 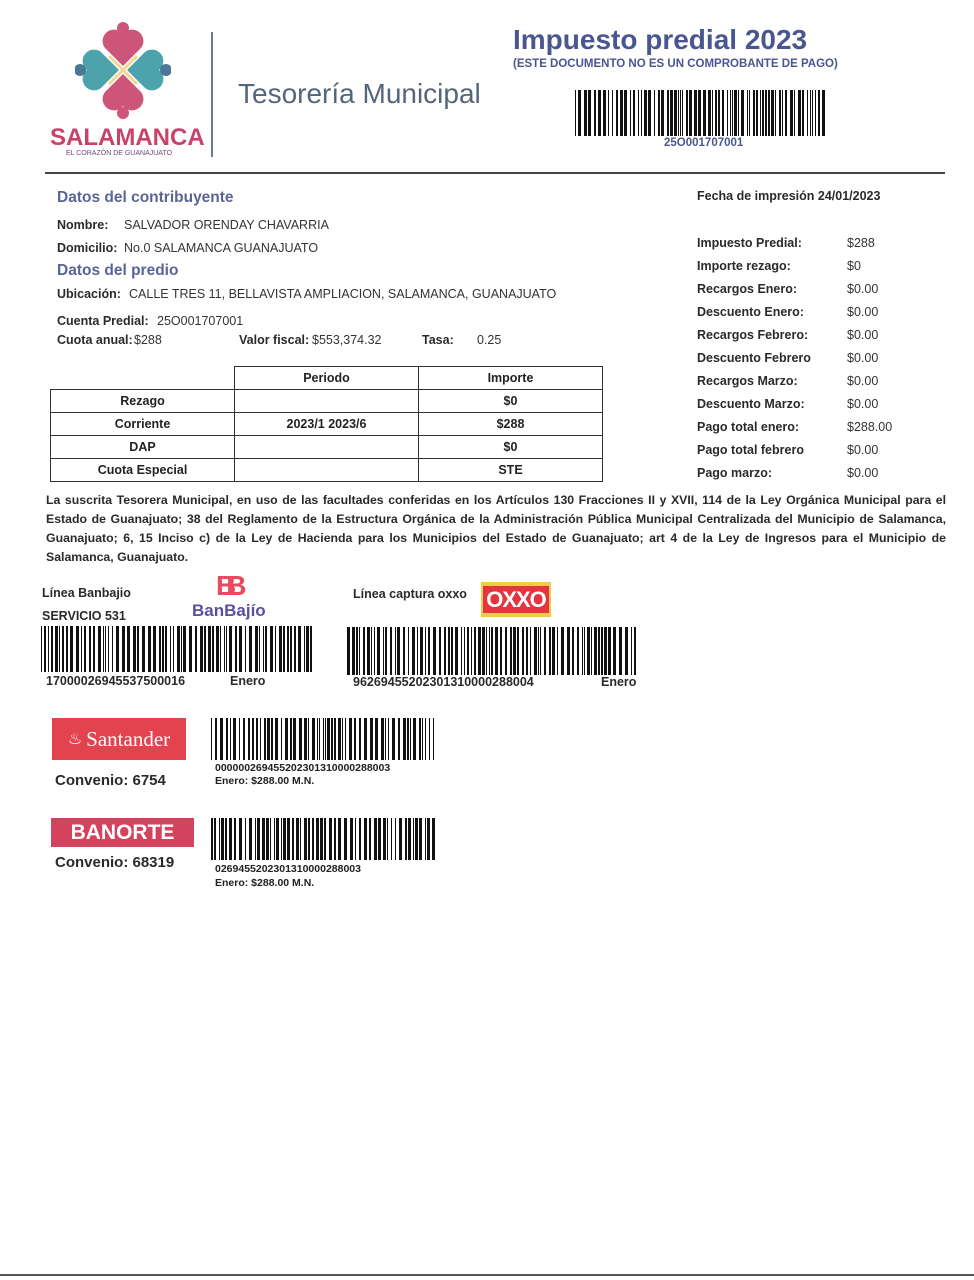 I want to click on banbajio-b-icon: BB, so click(x=231, y=585).